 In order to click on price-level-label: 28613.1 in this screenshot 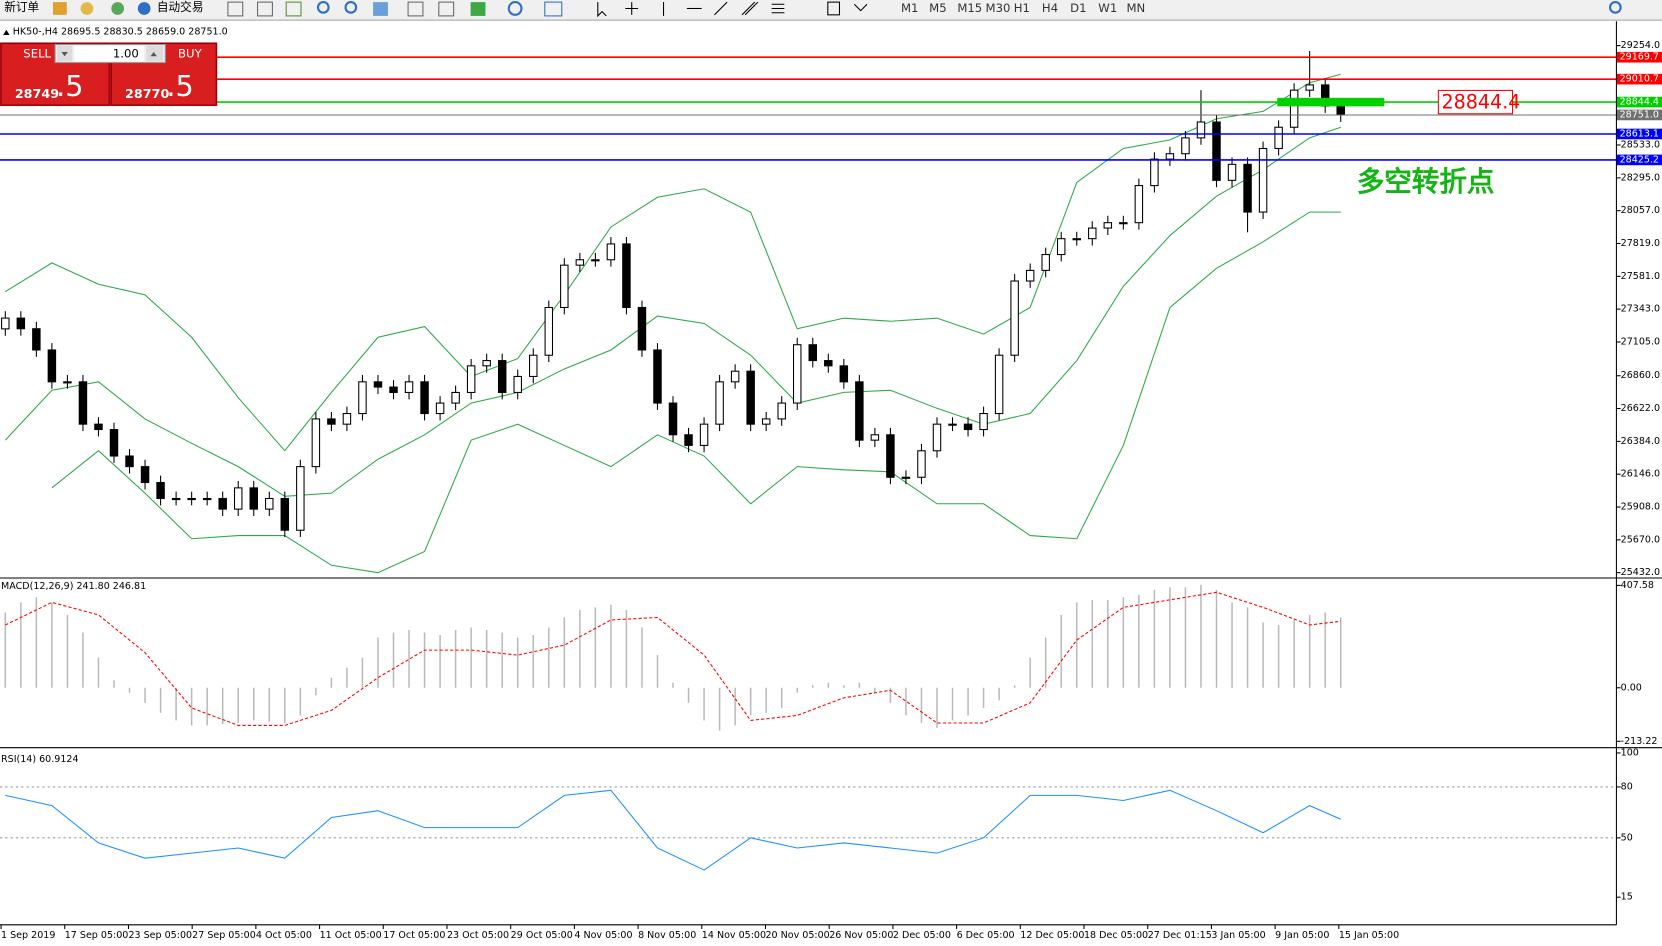, I will do `click(1639, 133)`.